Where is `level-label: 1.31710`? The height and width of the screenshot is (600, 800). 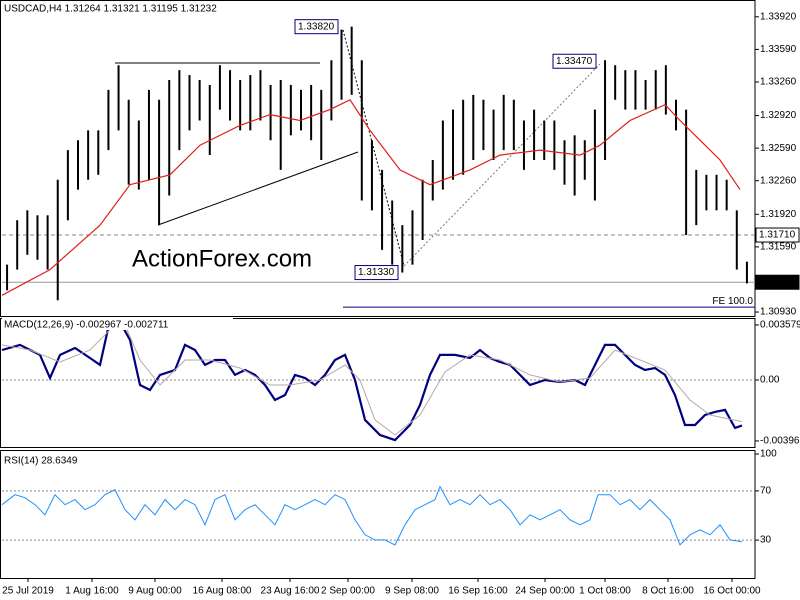 level-label: 1.31710 is located at coordinates (777, 235).